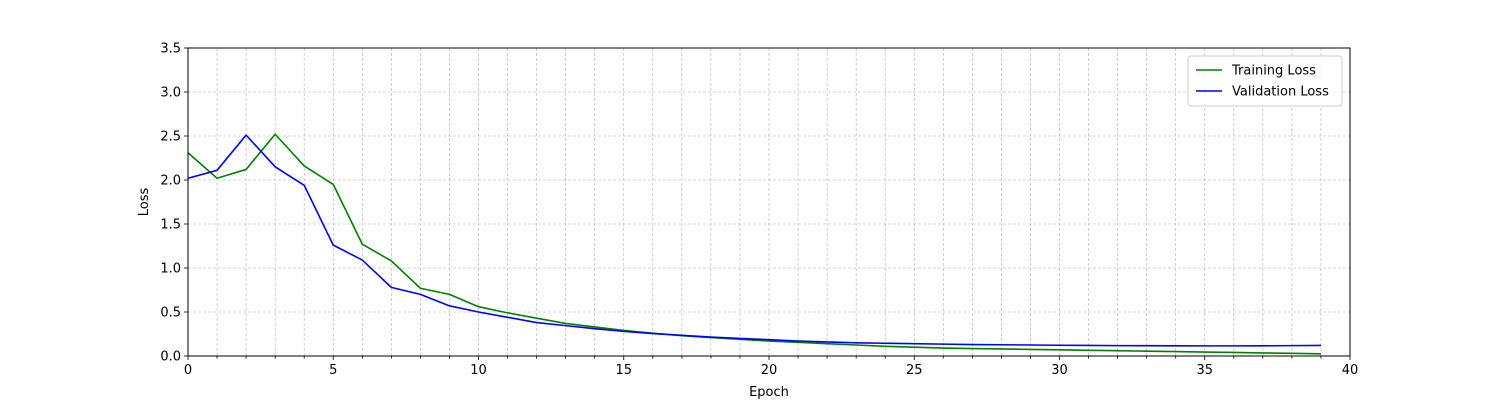  Describe the element at coordinates (1280, 92) in the screenshot. I see `legend-entry: Validation Loss` at that location.